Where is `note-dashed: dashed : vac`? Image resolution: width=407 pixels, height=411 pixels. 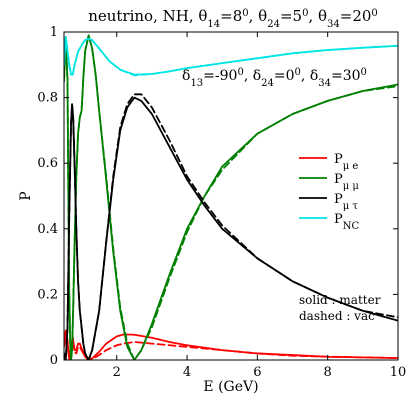
note-dashed: dashed : vac is located at coordinates (337, 316).